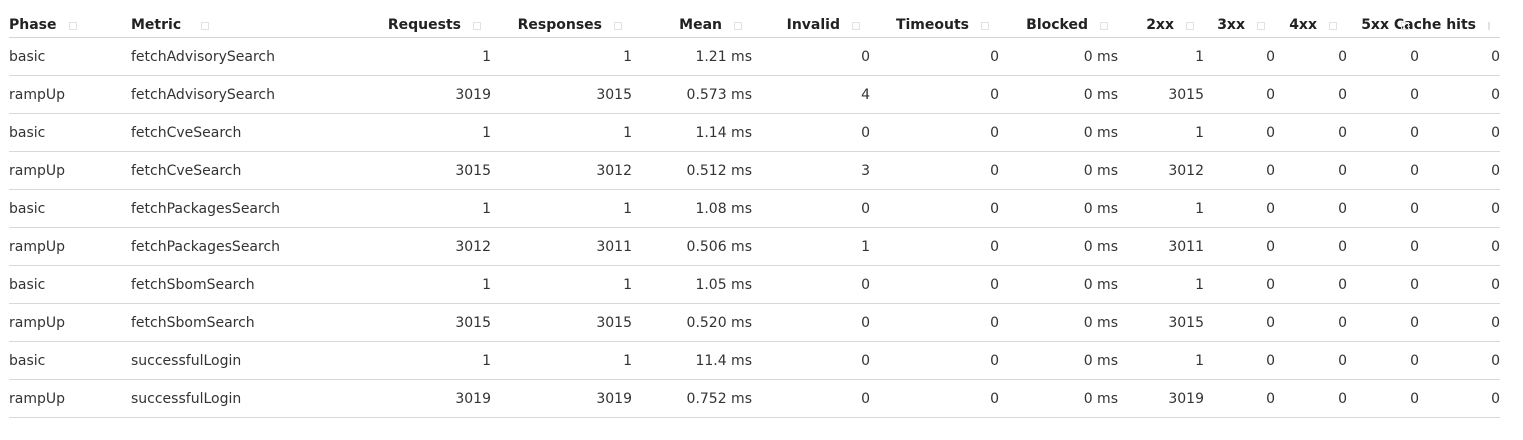  What do you see at coordinates (1459, 360) in the screenshot?
I see `cell-cache-hits: 0` at bounding box center [1459, 360].